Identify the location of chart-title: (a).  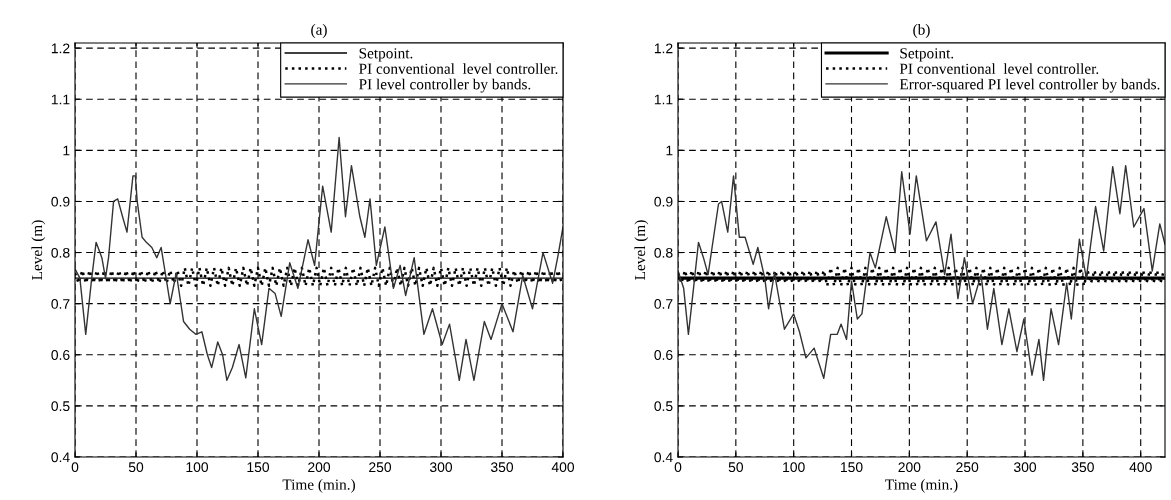
(319, 31).